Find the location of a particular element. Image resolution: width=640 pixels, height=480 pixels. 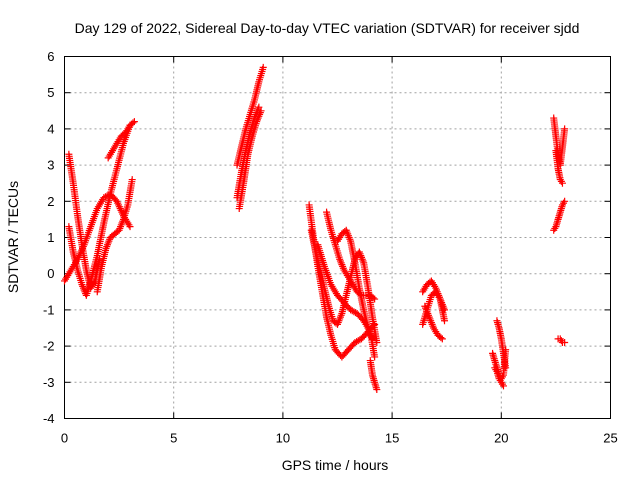

y-axis-label: SDTVAR / TECUs is located at coordinates (13, 237).